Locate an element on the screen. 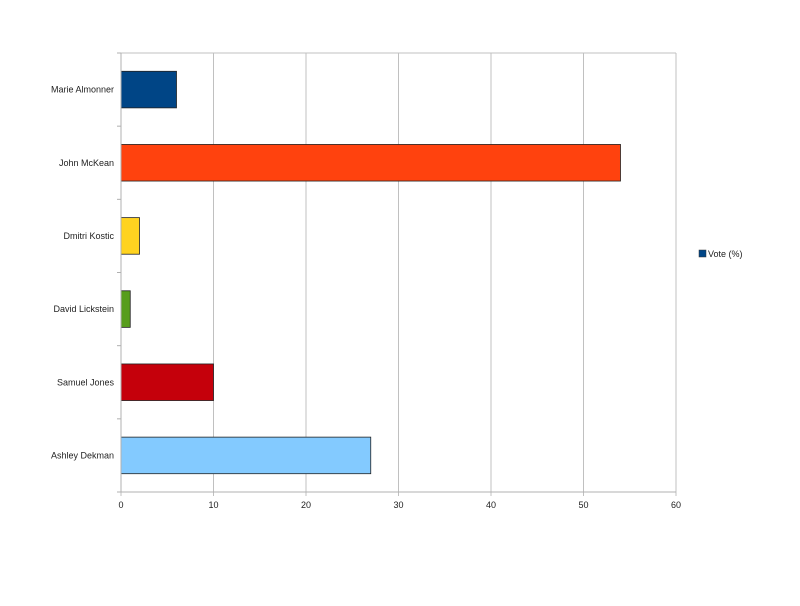  category-label: Ashley Dekman is located at coordinates (82, 455).